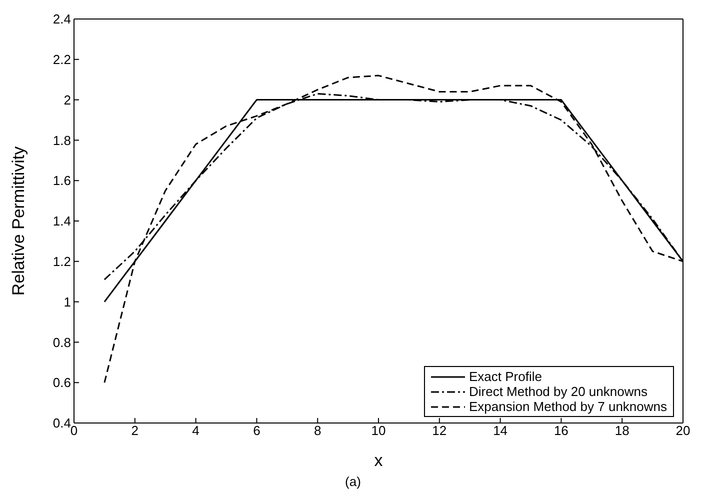 The height and width of the screenshot is (500, 711). What do you see at coordinates (505, 376) in the screenshot?
I see `legend-label: Exact Profile` at bounding box center [505, 376].